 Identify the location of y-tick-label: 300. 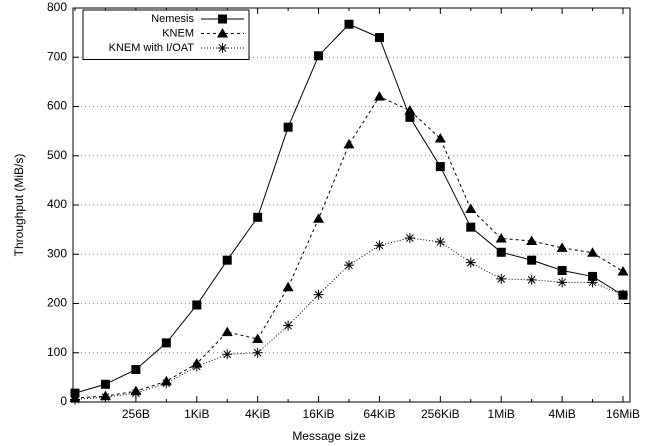
(57, 253).